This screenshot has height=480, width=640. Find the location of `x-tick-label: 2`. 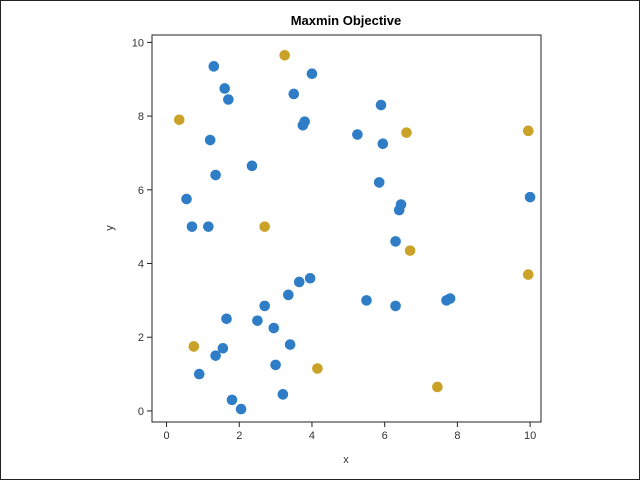

x-tick-label: 2 is located at coordinates (239, 436).